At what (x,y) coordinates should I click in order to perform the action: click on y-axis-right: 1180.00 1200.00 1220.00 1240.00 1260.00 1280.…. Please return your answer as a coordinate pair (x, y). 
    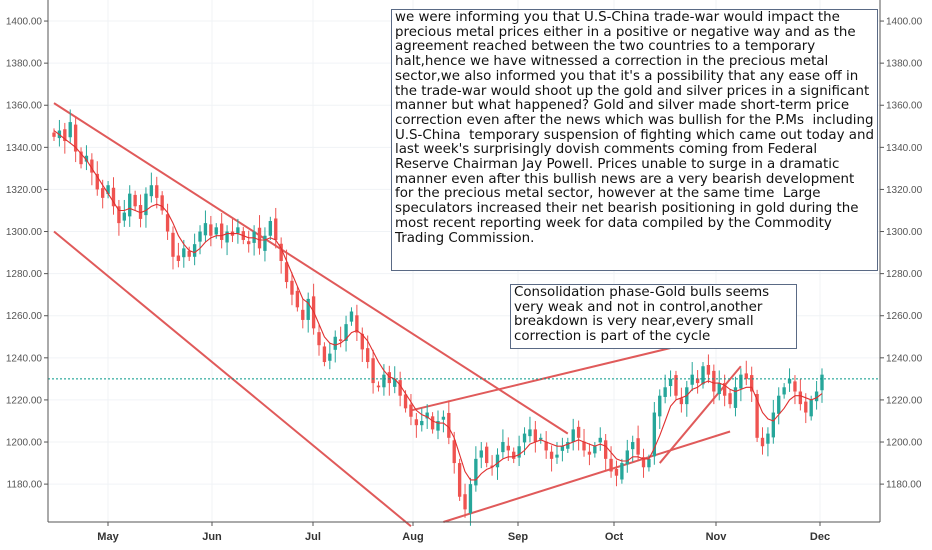
    Looking at the image, I should click on (901, 254).